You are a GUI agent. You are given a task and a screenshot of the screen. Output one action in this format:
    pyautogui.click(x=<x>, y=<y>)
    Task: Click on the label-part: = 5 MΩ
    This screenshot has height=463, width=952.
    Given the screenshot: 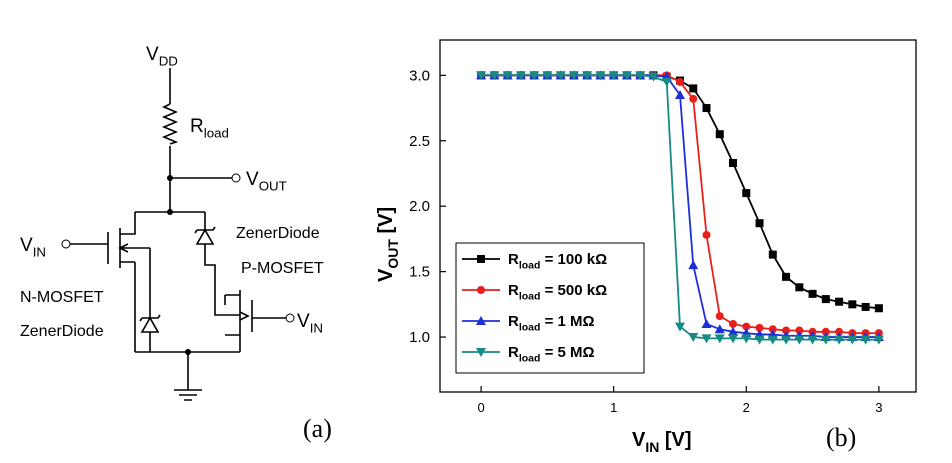 What is the action you would take?
    pyautogui.click(x=567, y=352)
    